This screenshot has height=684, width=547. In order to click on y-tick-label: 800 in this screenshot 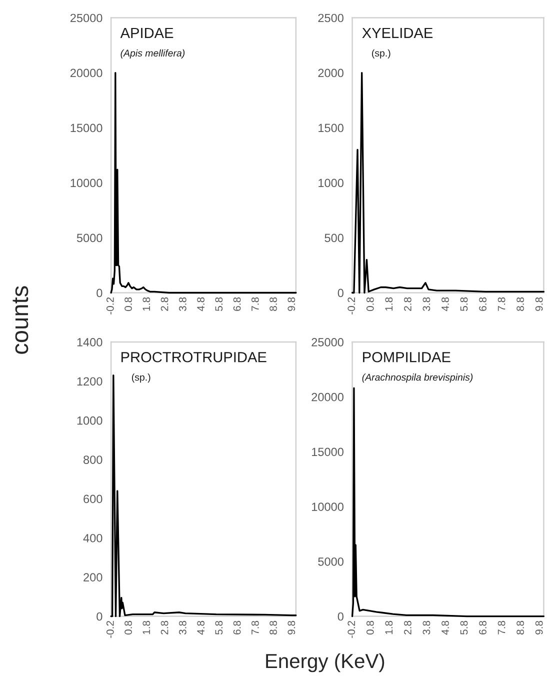, I will do `click(93, 460)`.